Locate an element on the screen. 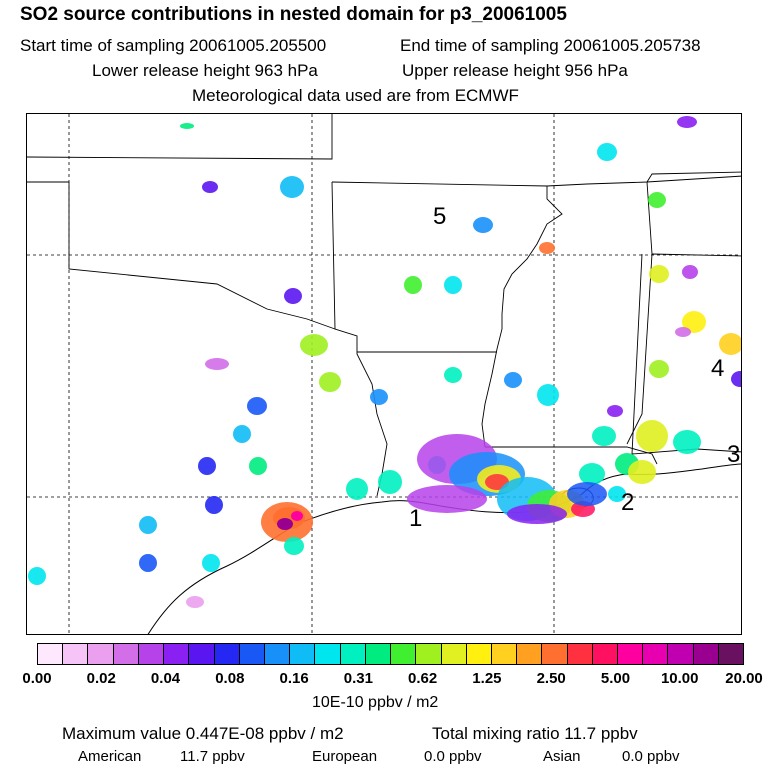 The width and height of the screenshot is (768, 768). colorbar-tick-label: 2.50 is located at coordinates (551, 678).